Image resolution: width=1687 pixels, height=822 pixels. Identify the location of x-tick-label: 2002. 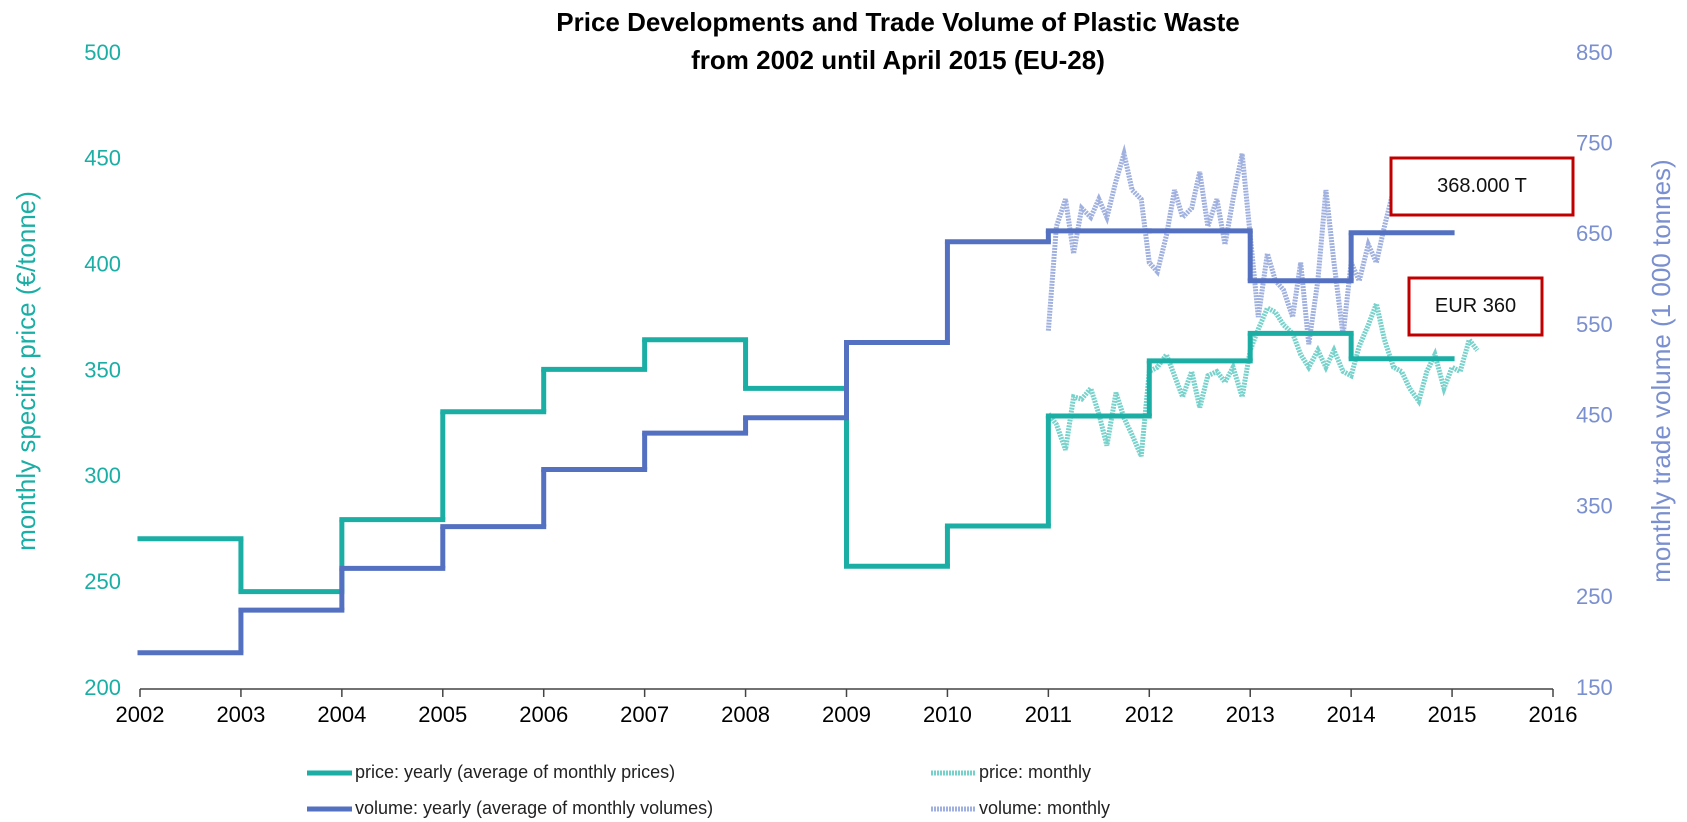
(140, 714).